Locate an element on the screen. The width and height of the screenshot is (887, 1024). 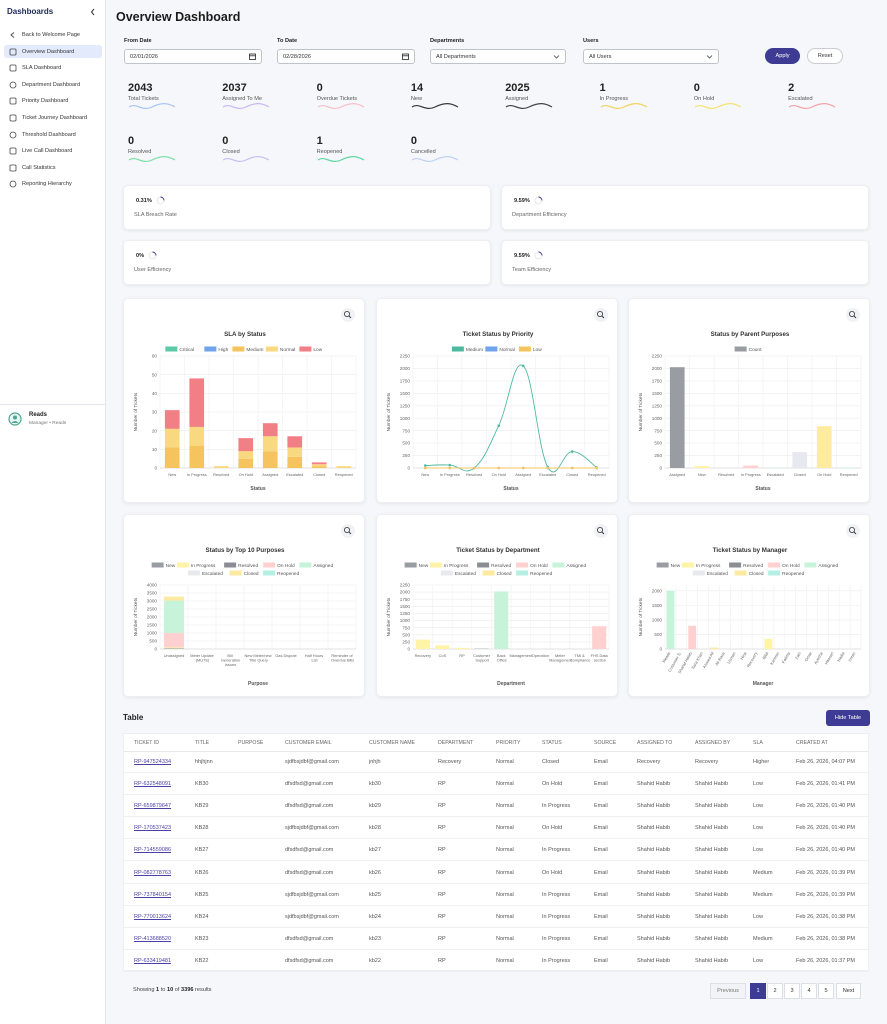
x-tick-label: Assigned is located at coordinates (677, 474).